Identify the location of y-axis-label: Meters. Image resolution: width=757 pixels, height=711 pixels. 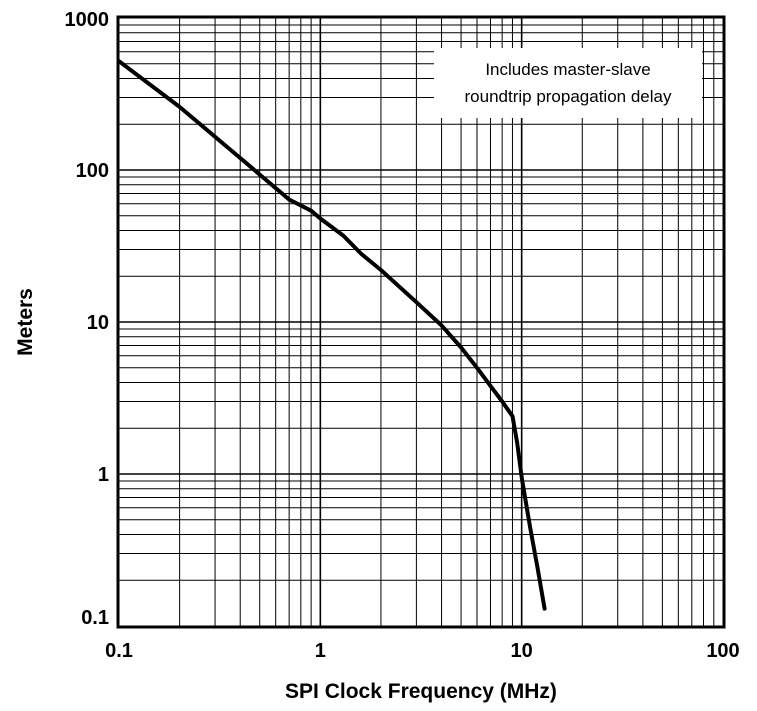
(25, 322).